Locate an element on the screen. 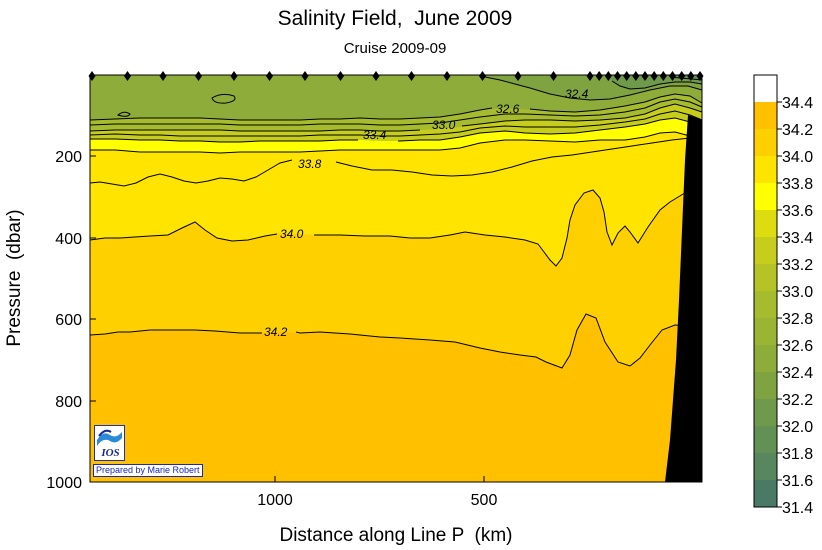 The width and height of the screenshot is (822, 550). contour-32.0 is located at coordinates (686, 78).